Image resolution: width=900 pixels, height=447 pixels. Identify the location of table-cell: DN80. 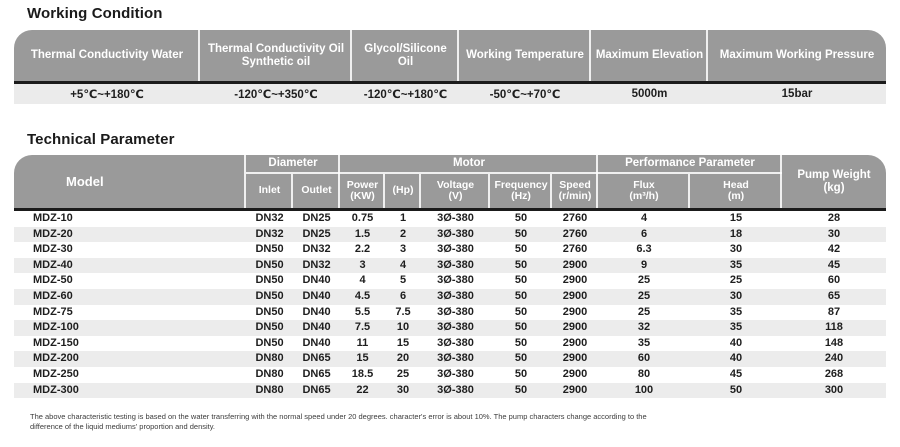
(269, 389).